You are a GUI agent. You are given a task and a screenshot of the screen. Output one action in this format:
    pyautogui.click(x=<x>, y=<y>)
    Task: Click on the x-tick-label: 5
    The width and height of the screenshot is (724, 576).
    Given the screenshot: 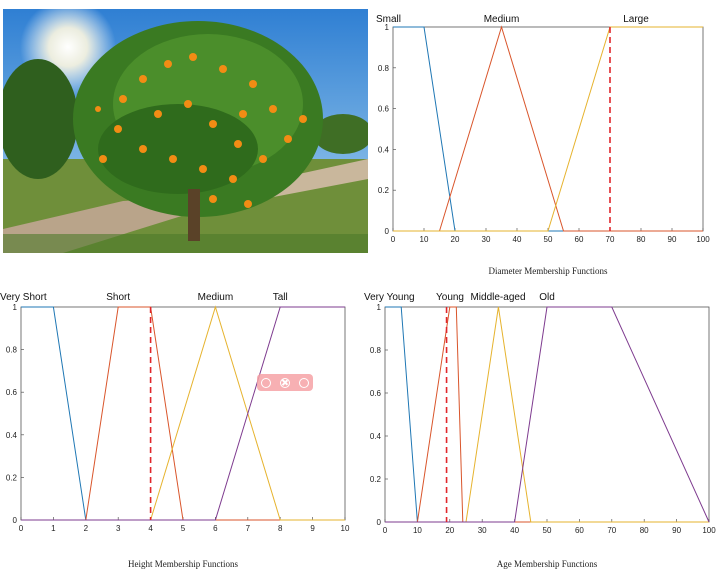 What is the action you would take?
    pyautogui.click(x=183, y=528)
    